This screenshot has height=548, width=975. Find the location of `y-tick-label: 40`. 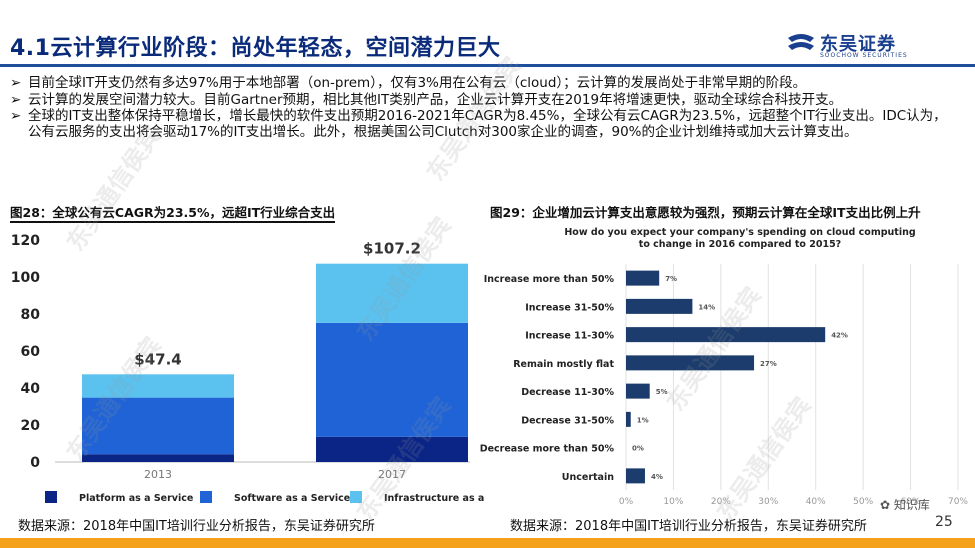

y-tick-label: 40 is located at coordinates (31, 389).